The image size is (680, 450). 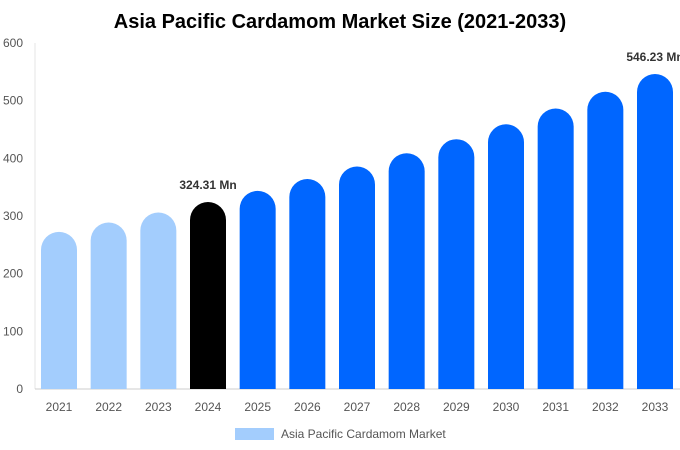 What do you see at coordinates (506, 257) in the screenshot?
I see `bar-2030` at bounding box center [506, 257].